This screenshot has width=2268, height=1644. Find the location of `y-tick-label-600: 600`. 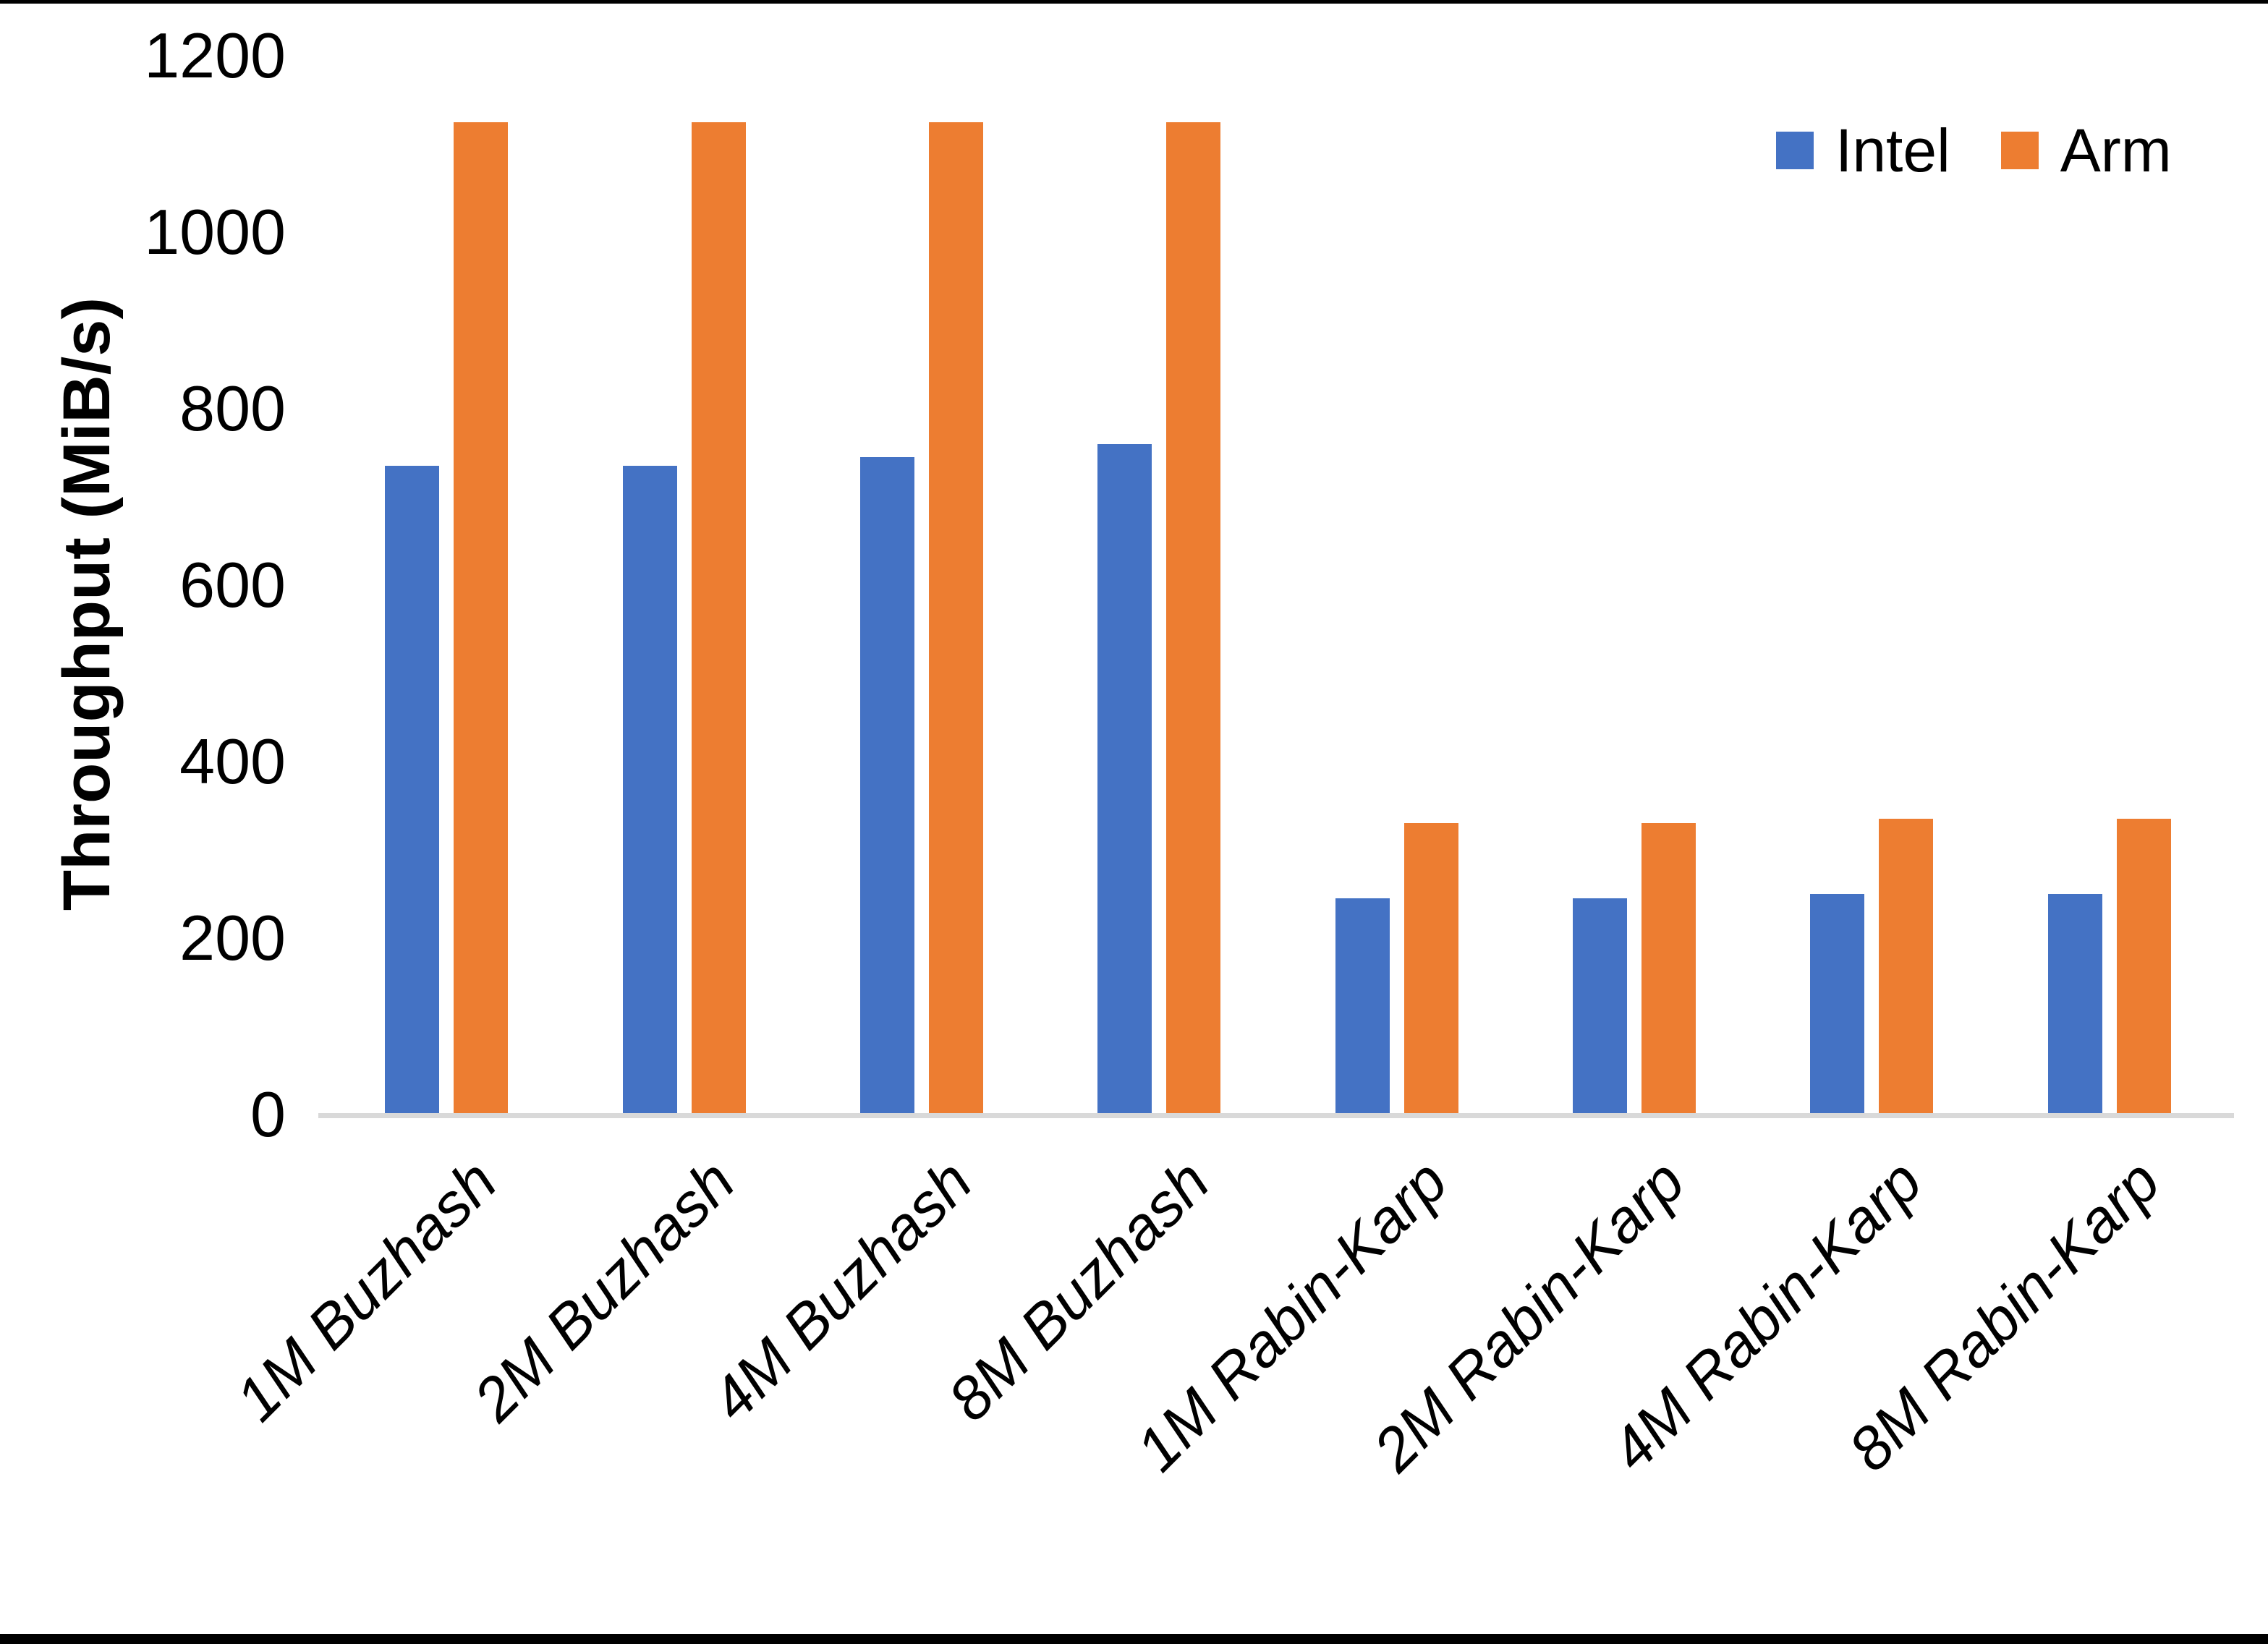

y-tick-label-600: 600 is located at coordinates (232, 585).